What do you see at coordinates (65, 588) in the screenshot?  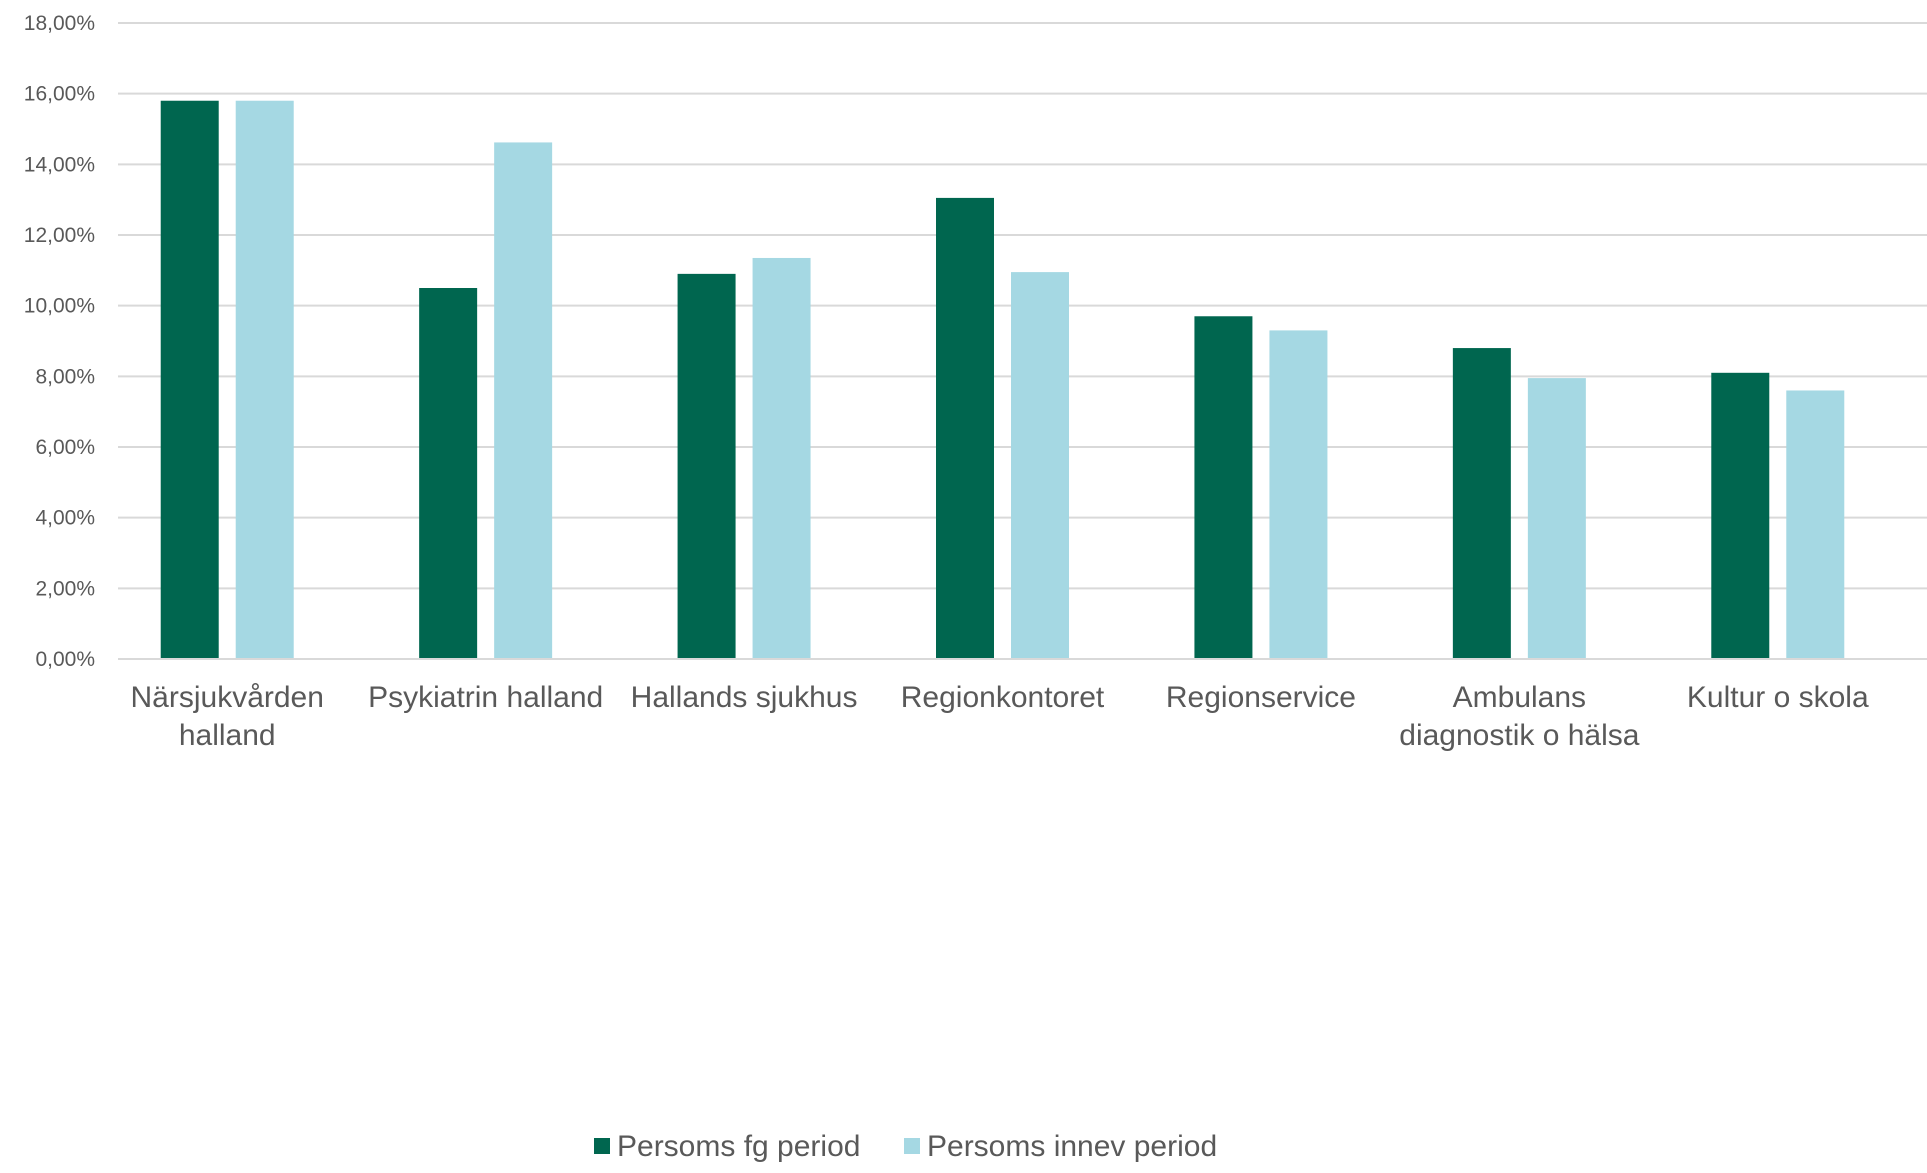 I see `y-tick-label: 2,00%` at bounding box center [65, 588].